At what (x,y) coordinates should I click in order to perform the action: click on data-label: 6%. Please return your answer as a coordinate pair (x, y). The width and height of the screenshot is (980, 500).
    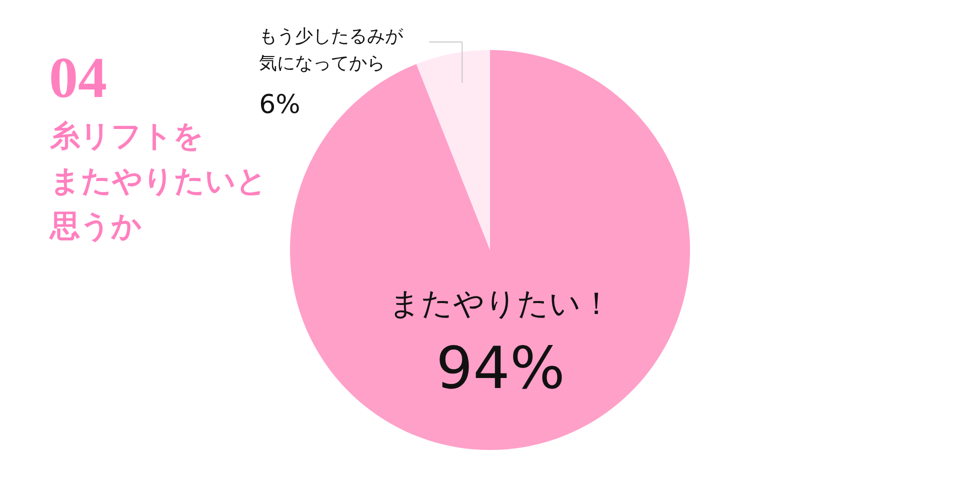
    Looking at the image, I should click on (279, 105).